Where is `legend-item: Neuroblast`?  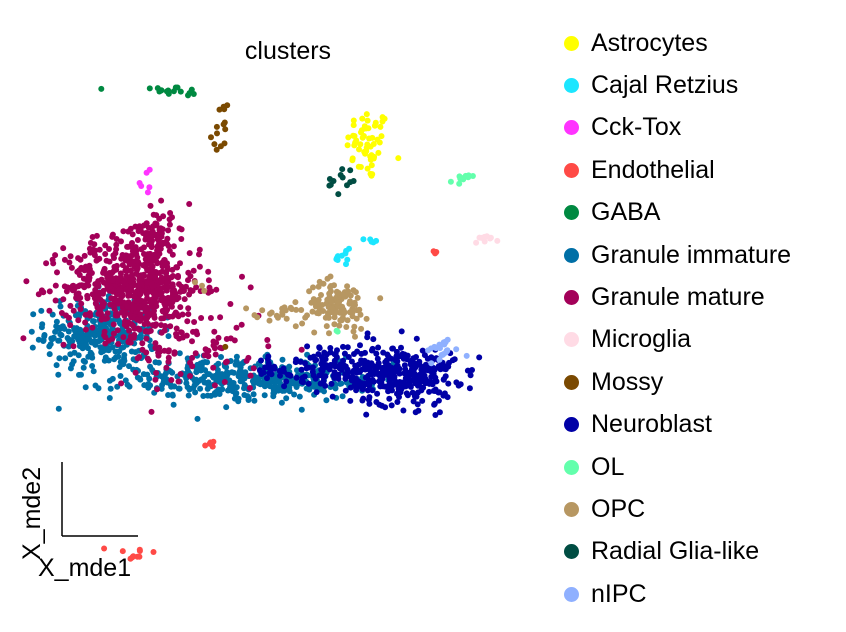
legend-item: Neuroblast is located at coordinates (674, 425).